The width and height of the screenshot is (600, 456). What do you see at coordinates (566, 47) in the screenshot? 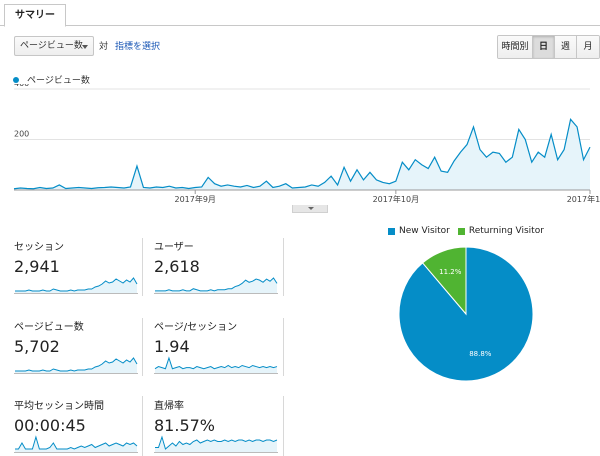
I see `granularity-week-button: 週` at bounding box center [566, 47].